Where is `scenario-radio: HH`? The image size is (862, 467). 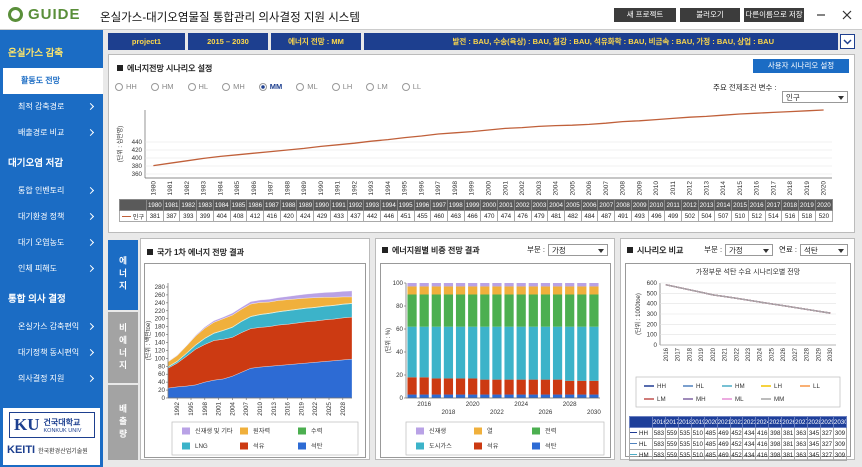
scenario-radio: HH is located at coordinates (126, 86).